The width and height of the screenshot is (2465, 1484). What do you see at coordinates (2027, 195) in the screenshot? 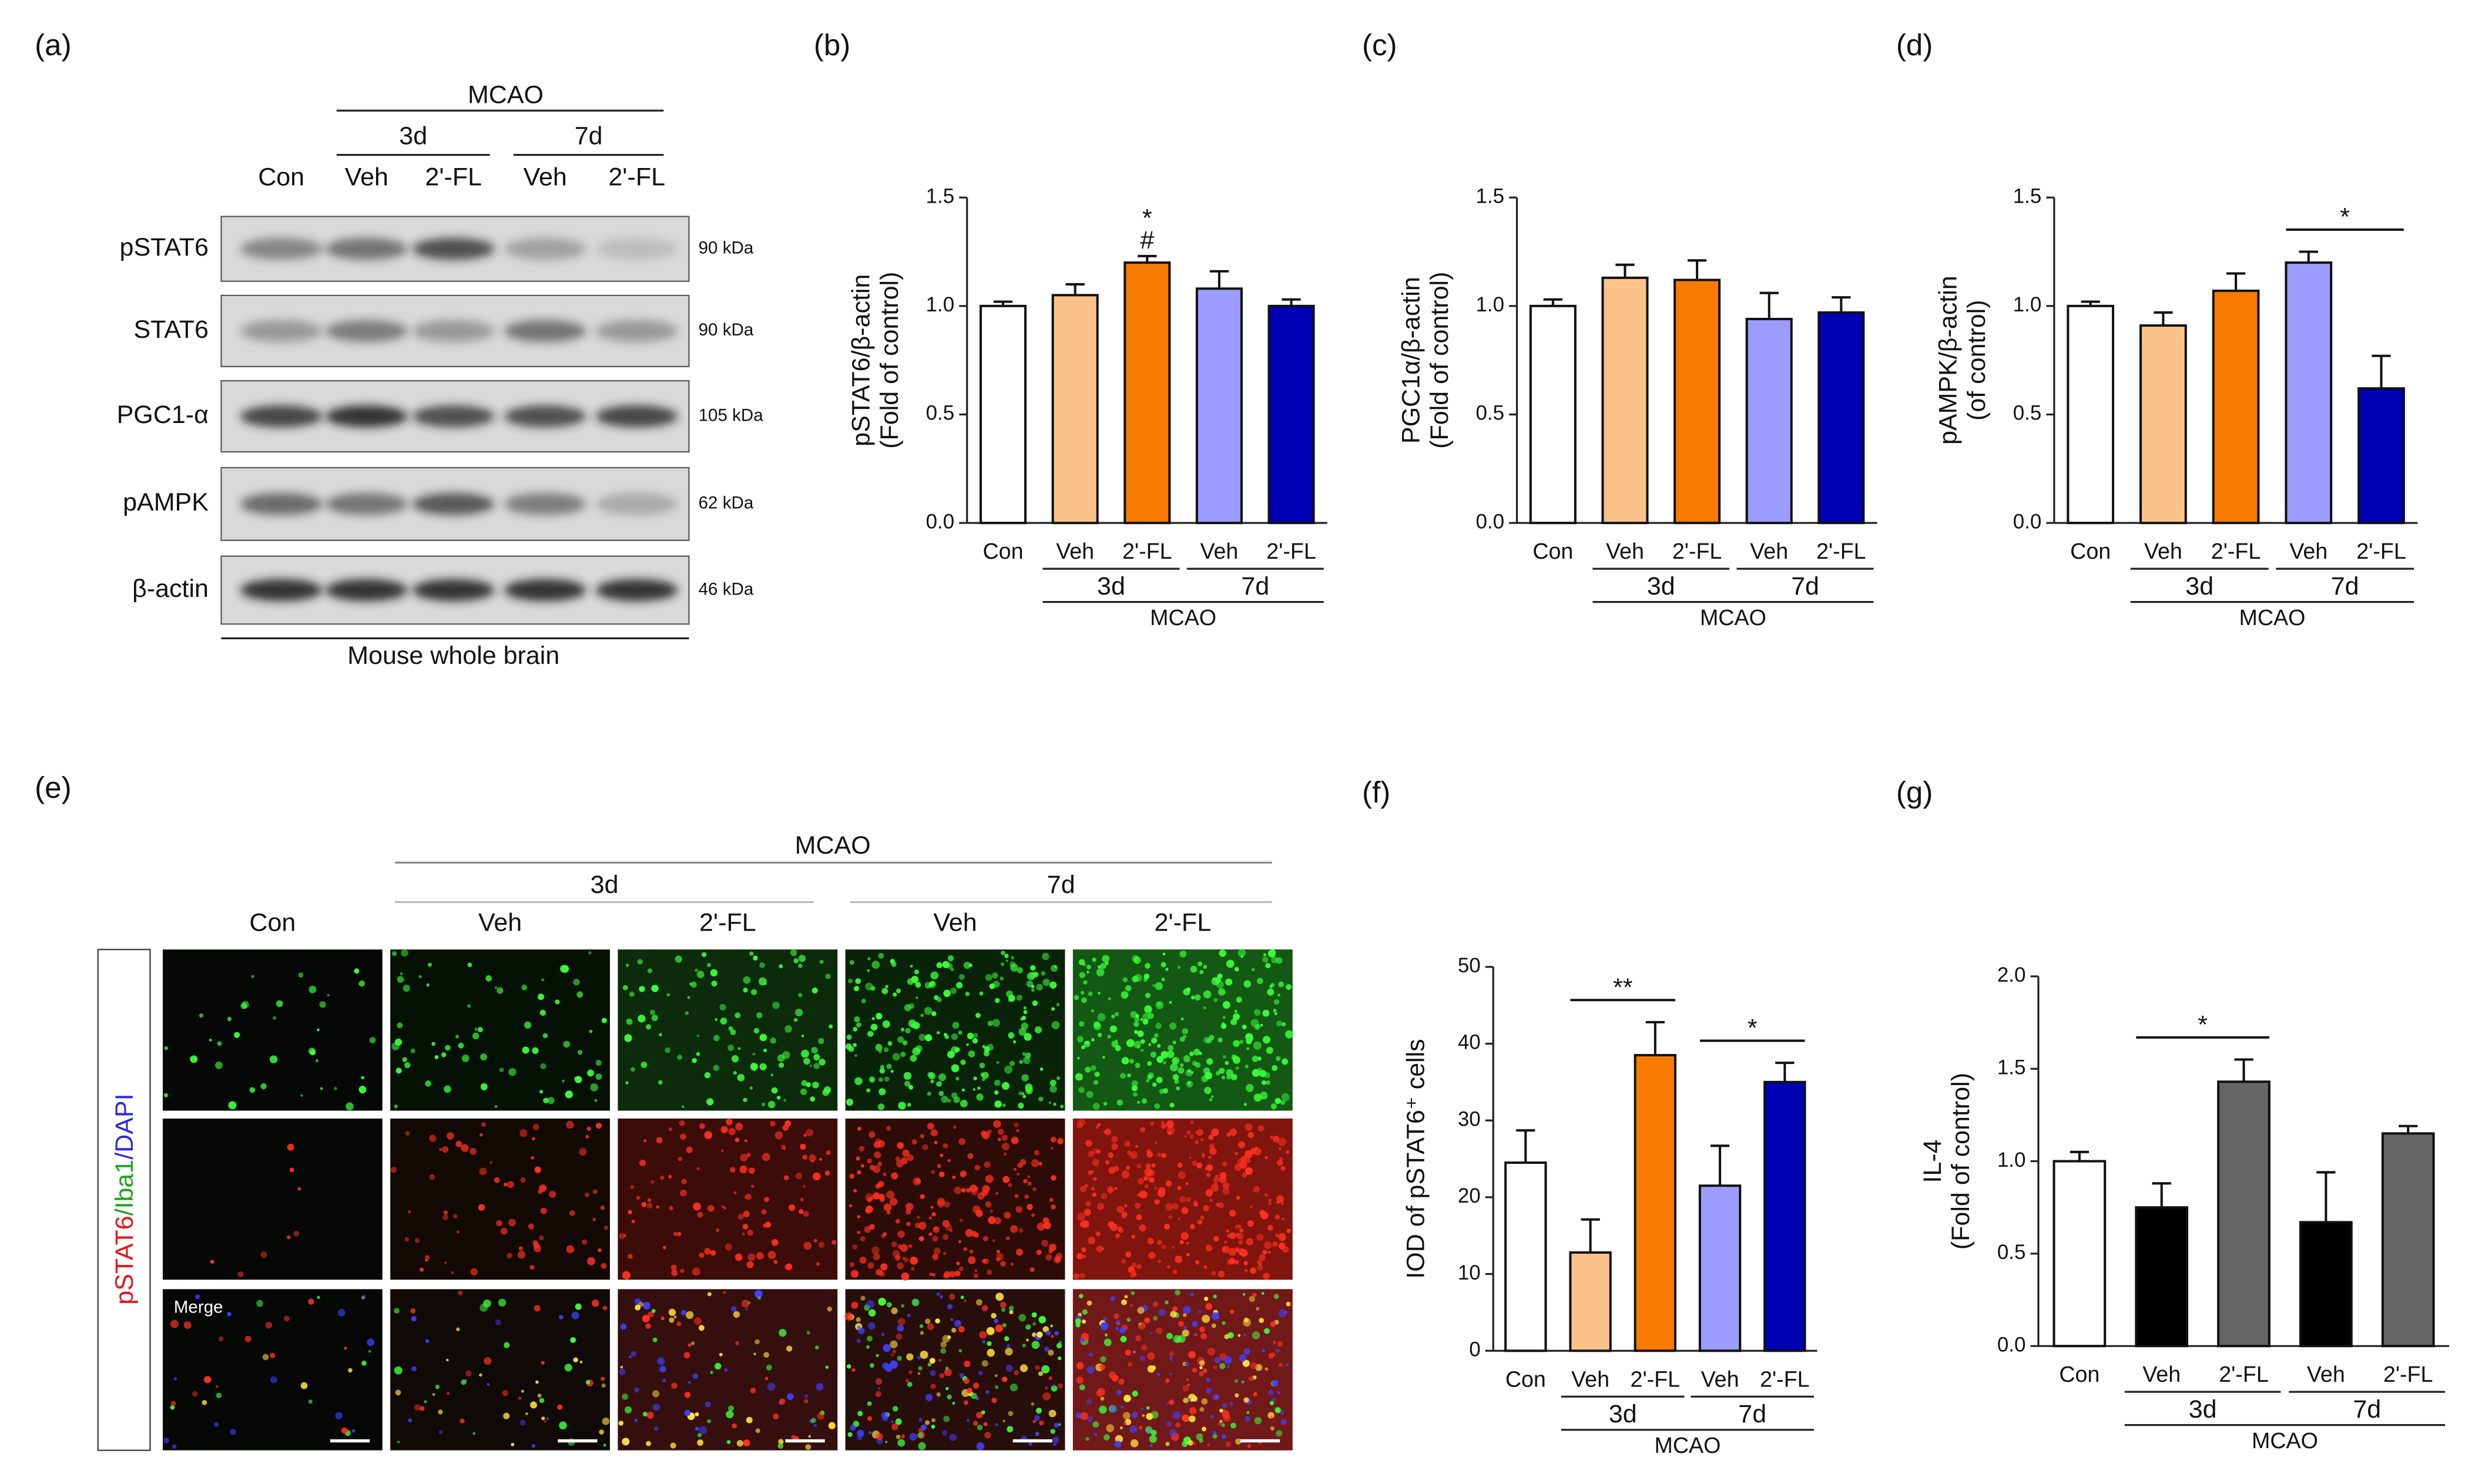
I see `y-tick-label: 1.5` at bounding box center [2027, 195].